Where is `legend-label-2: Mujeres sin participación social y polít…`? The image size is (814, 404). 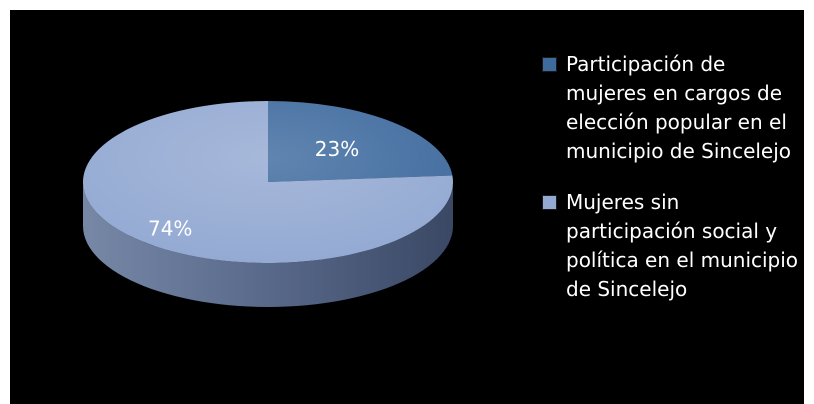 legend-label-2: Mujeres sin participación social y polít… is located at coordinates (682, 245).